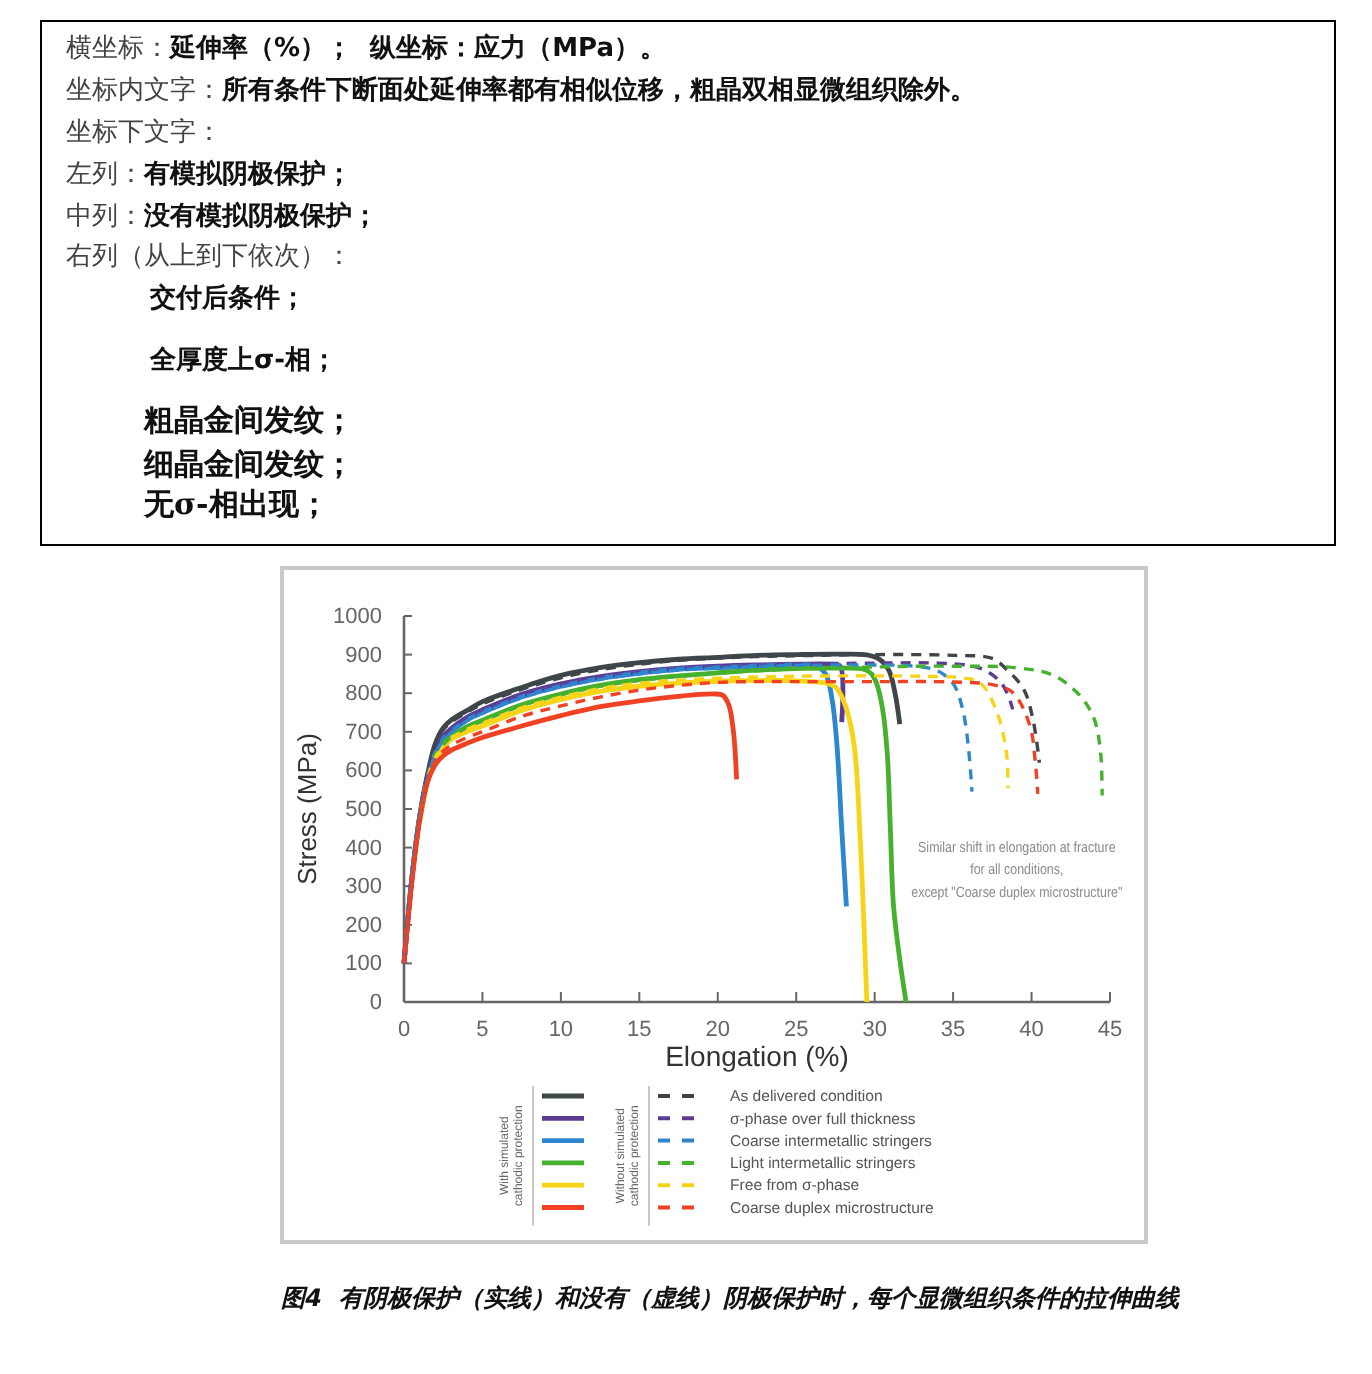 This screenshot has width=1372, height=1374. Describe the element at coordinates (363, 655) in the screenshot. I see `y-tick-label: 900` at that location.